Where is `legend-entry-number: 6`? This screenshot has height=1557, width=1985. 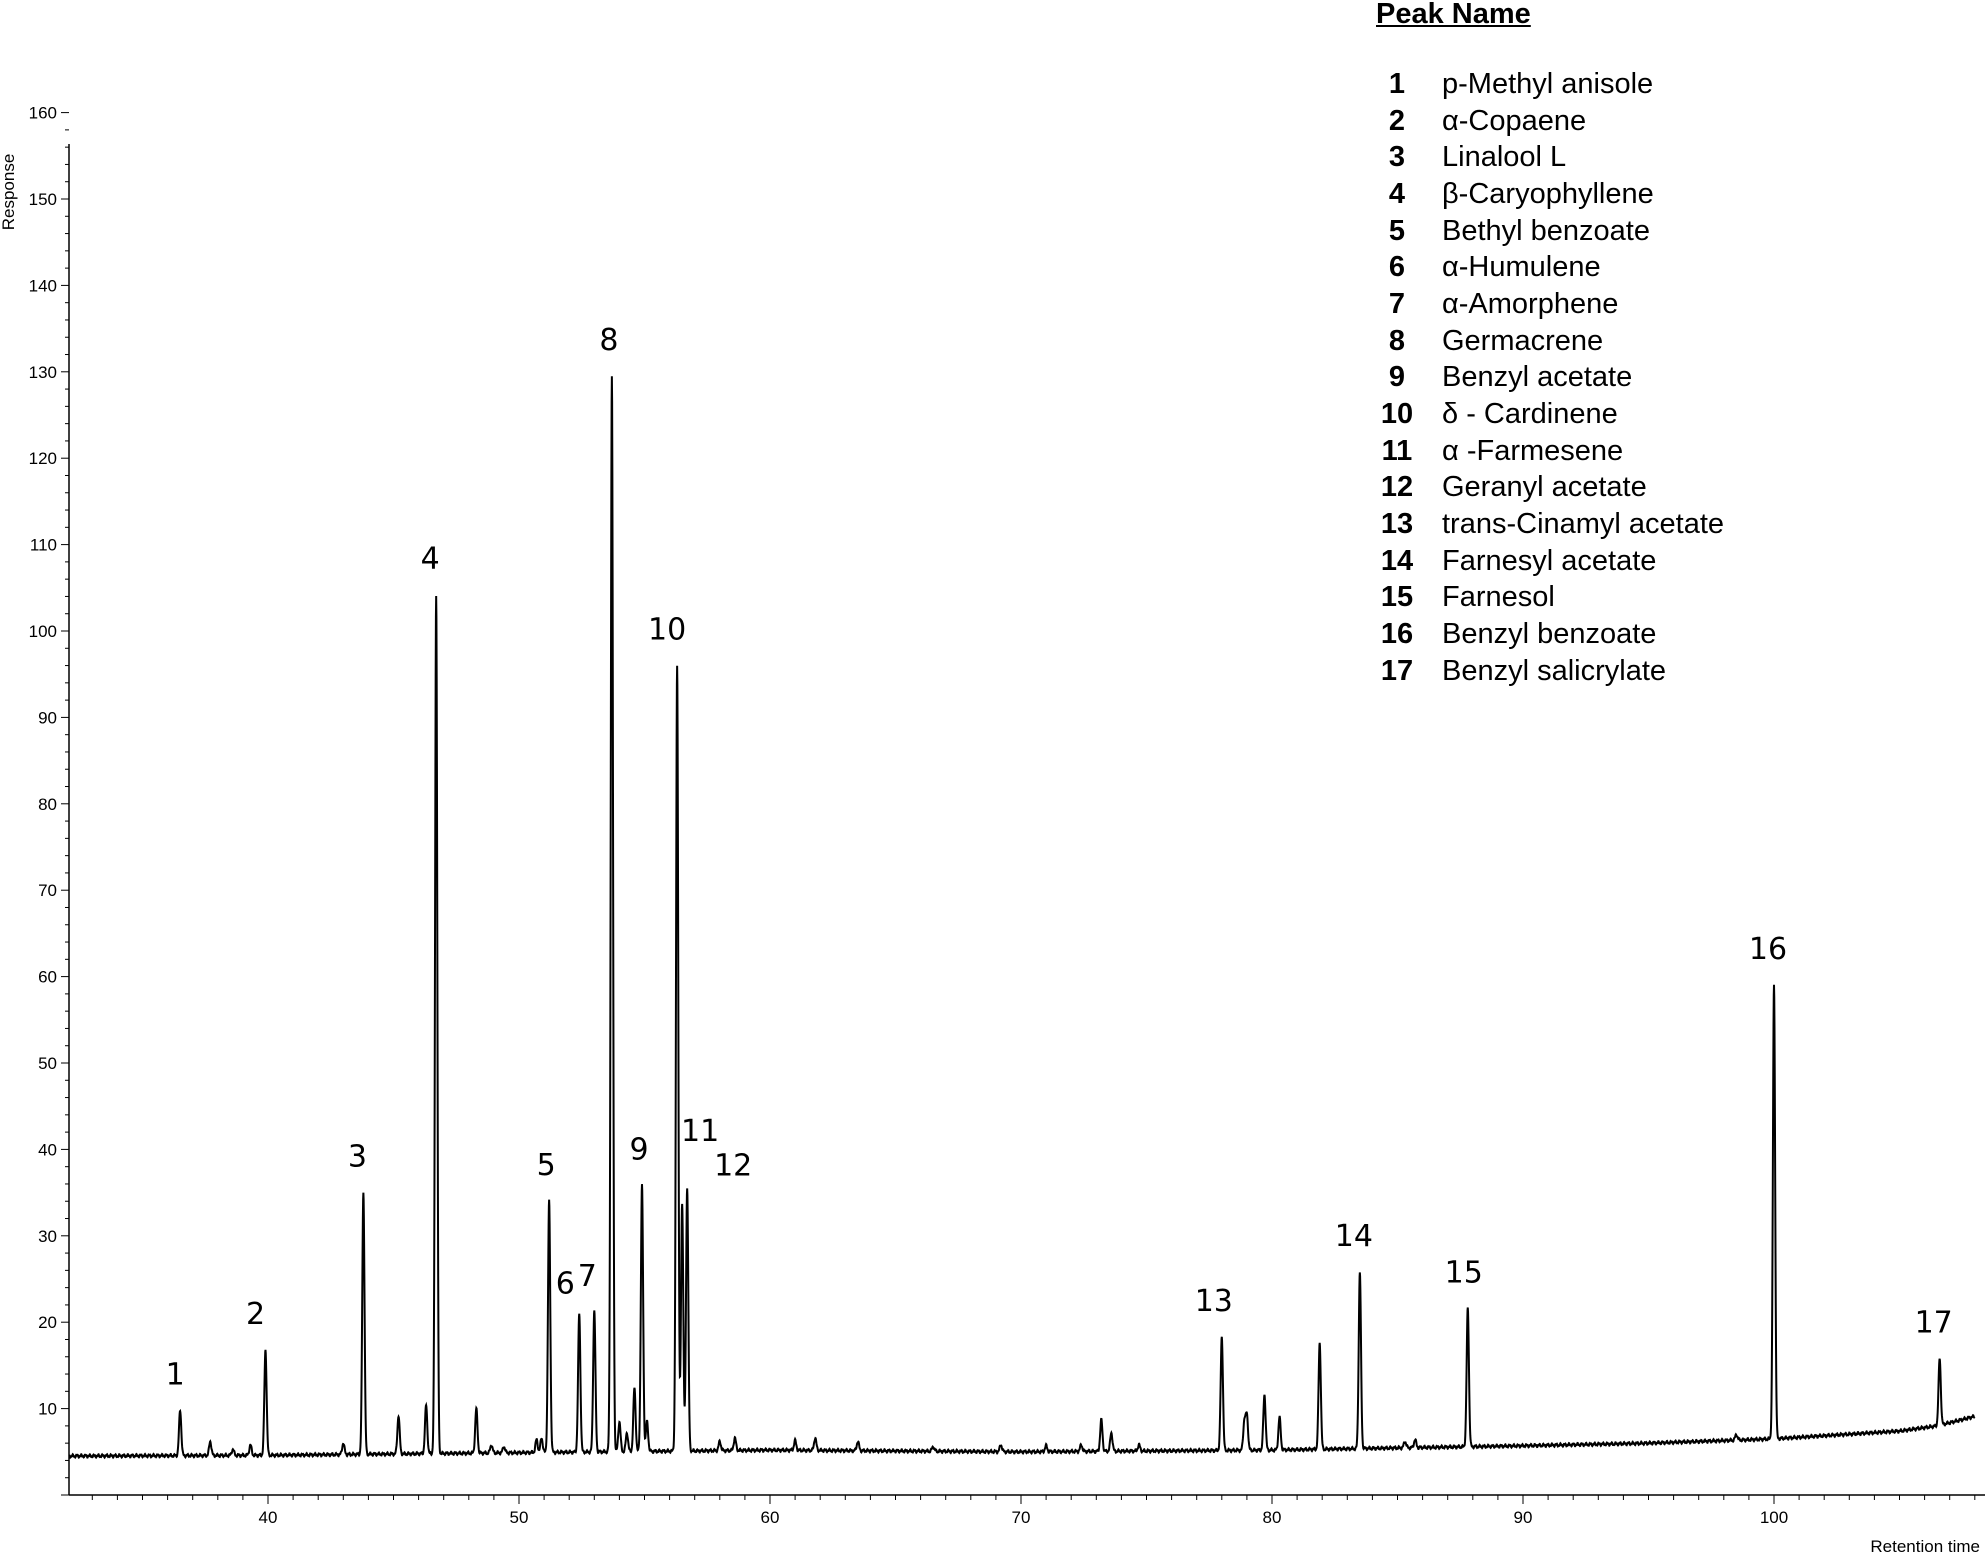 legend-entry-number: 6 is located at coordinates (1397, 267).